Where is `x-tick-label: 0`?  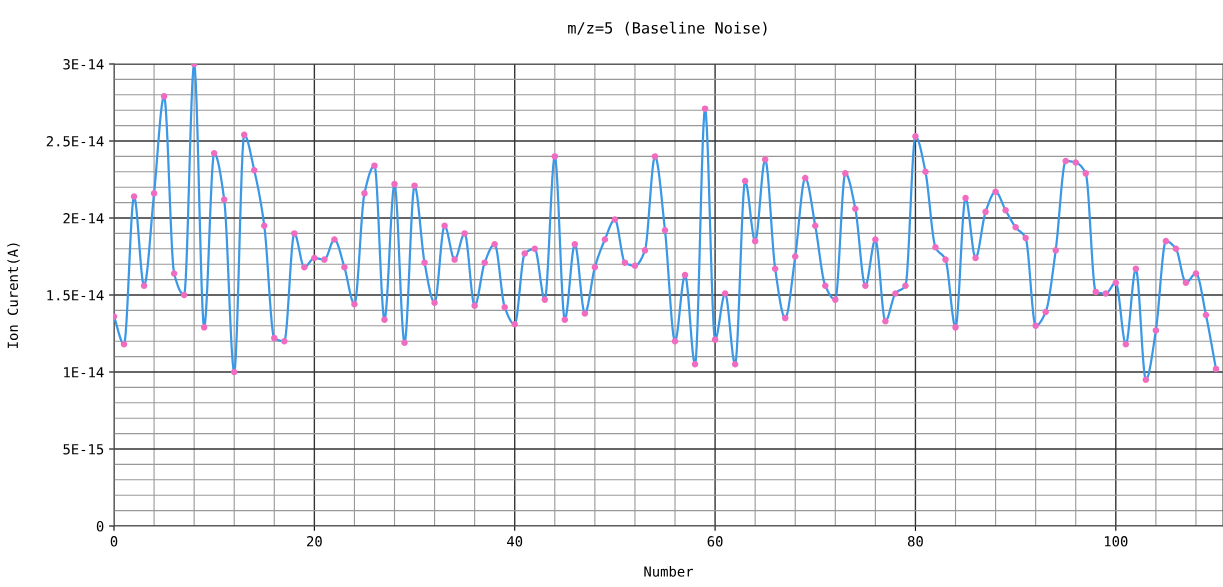
x-tick-label: 0 is located at coordinates (114, 541).